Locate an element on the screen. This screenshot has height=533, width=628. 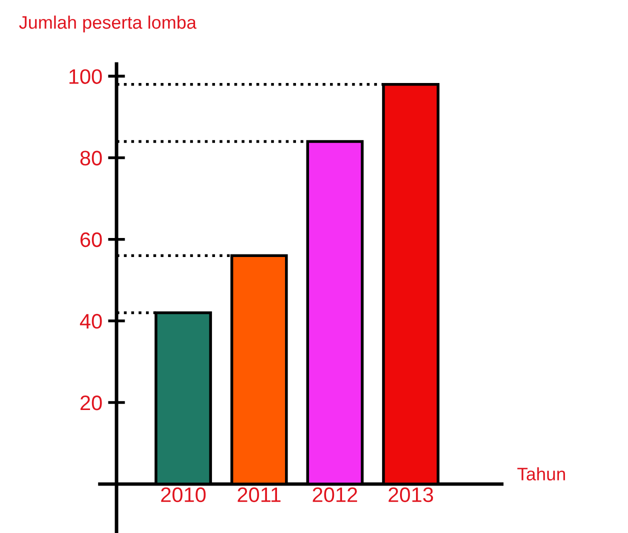
y-tick-label: 60 is located at coordinates (91, 240).